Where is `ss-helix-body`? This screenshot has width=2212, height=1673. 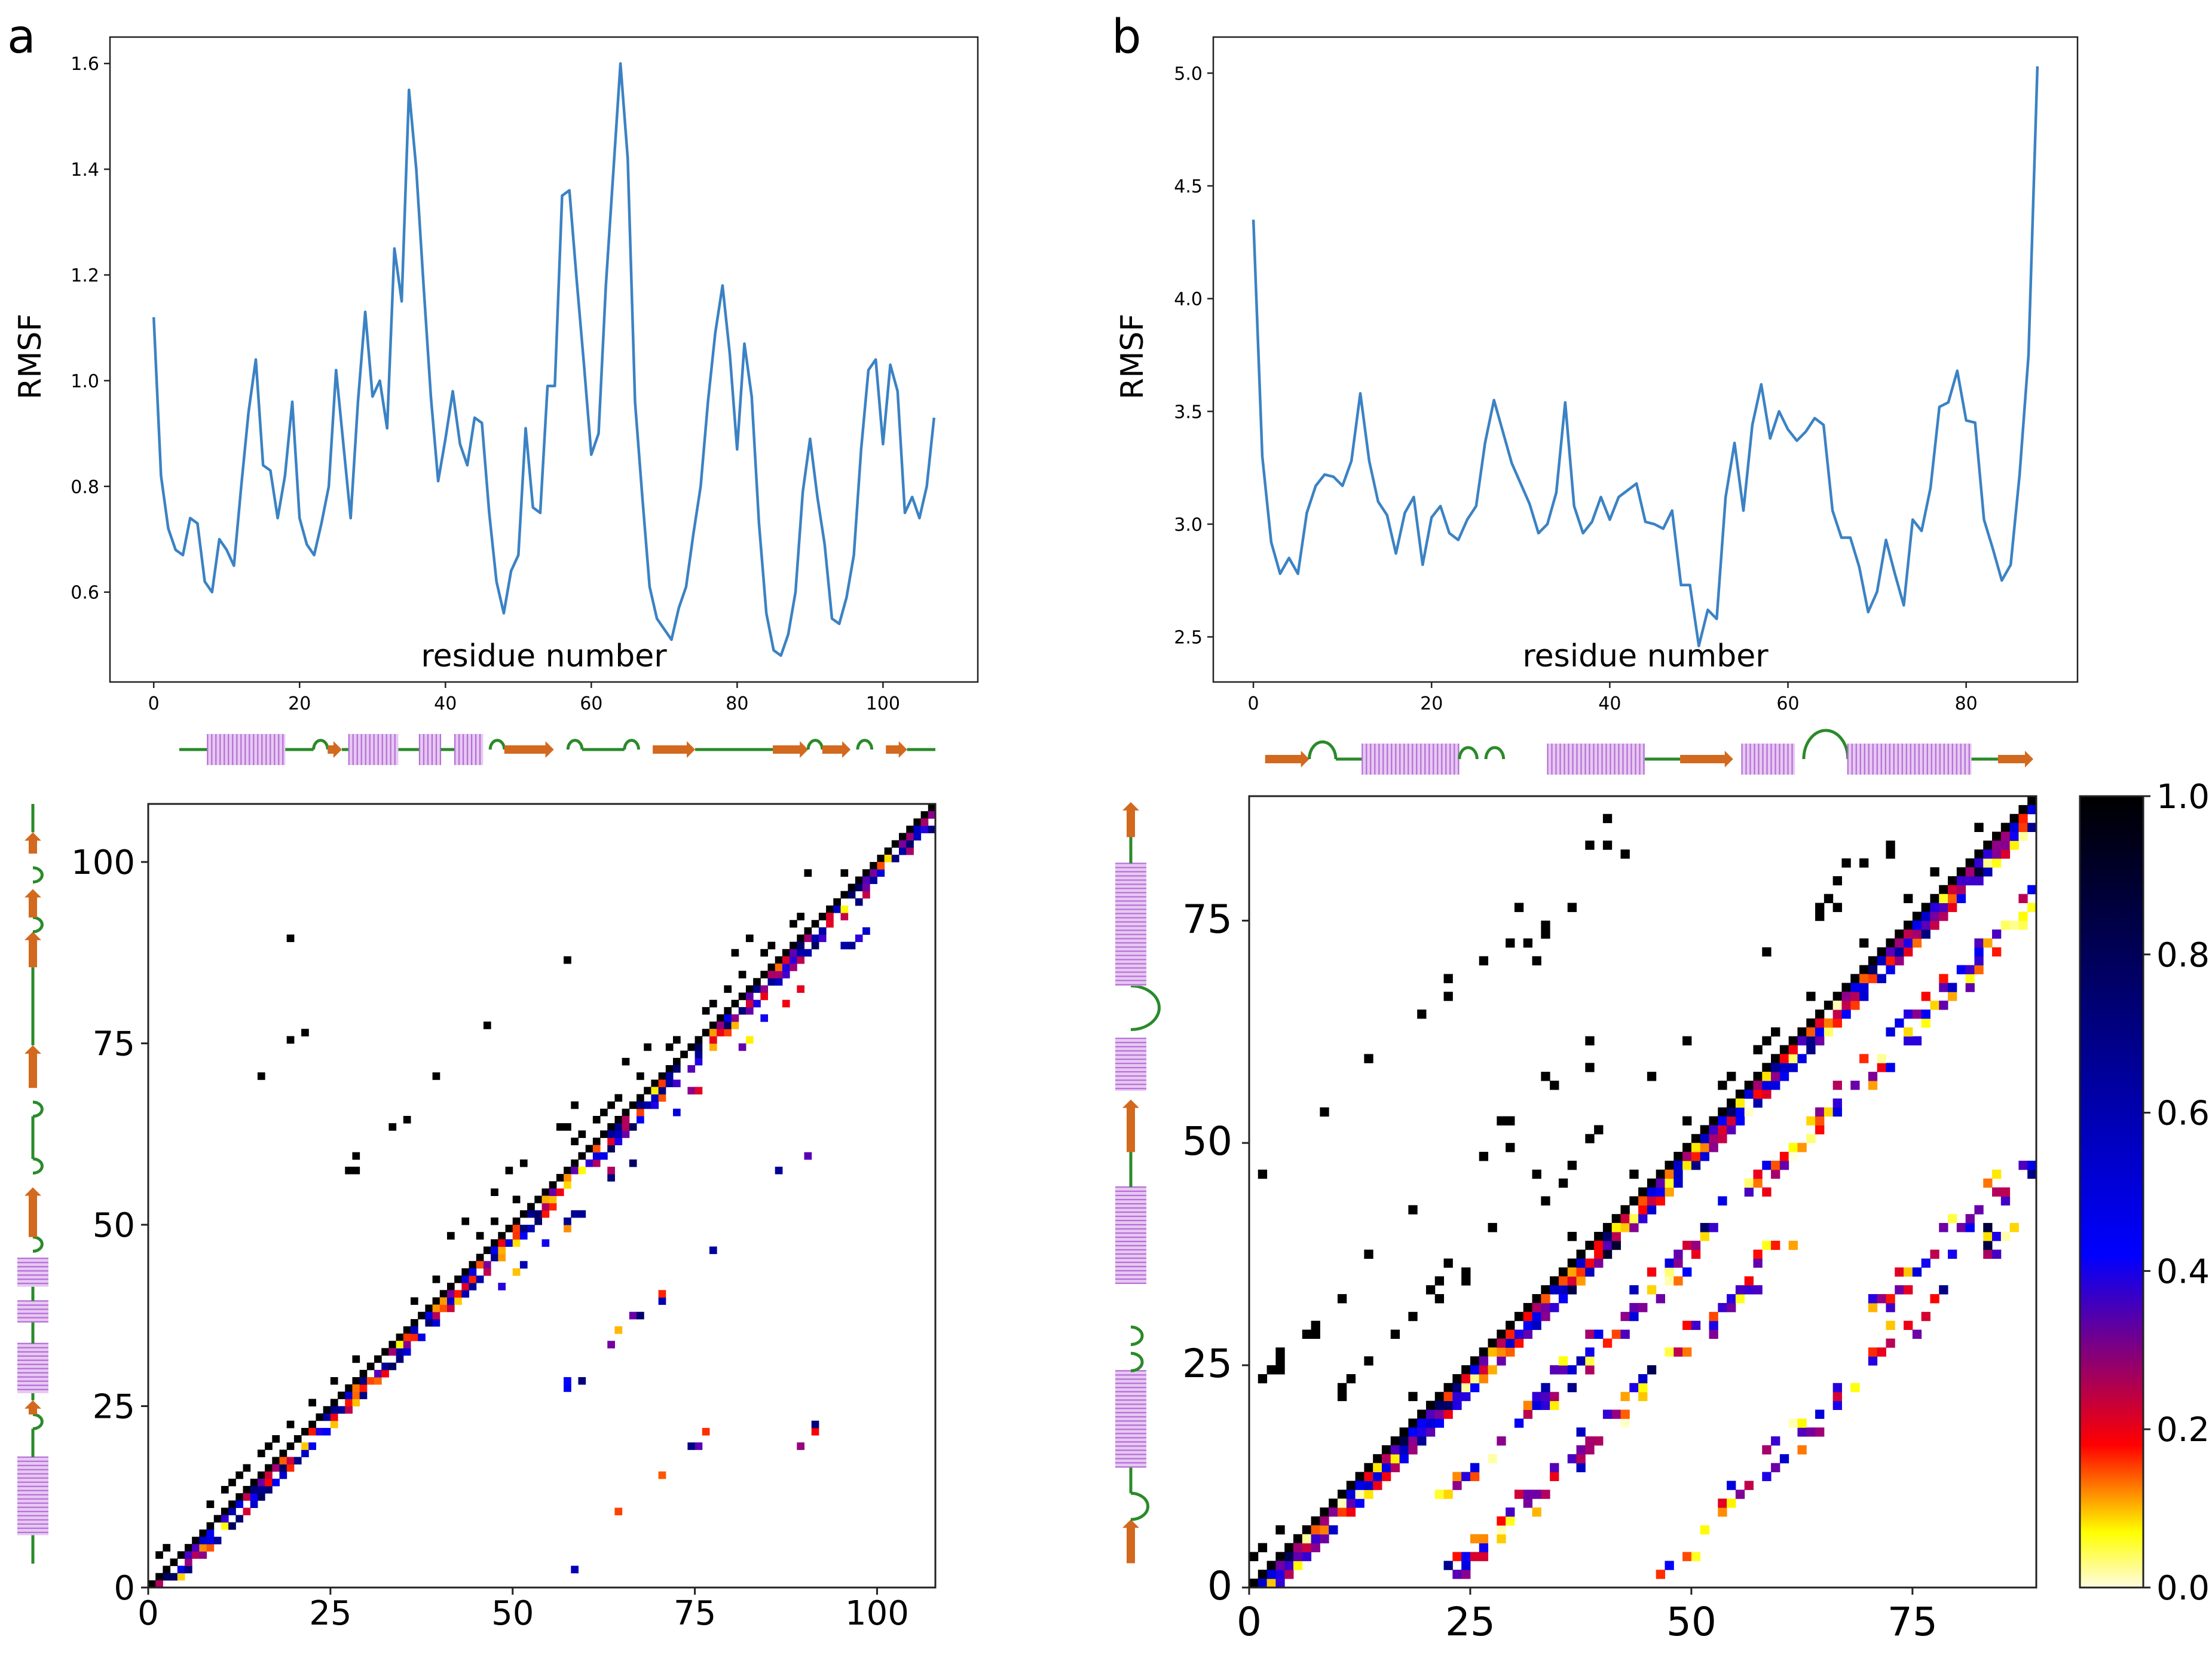 ss-helix-body is located at coordinates (246, 750).